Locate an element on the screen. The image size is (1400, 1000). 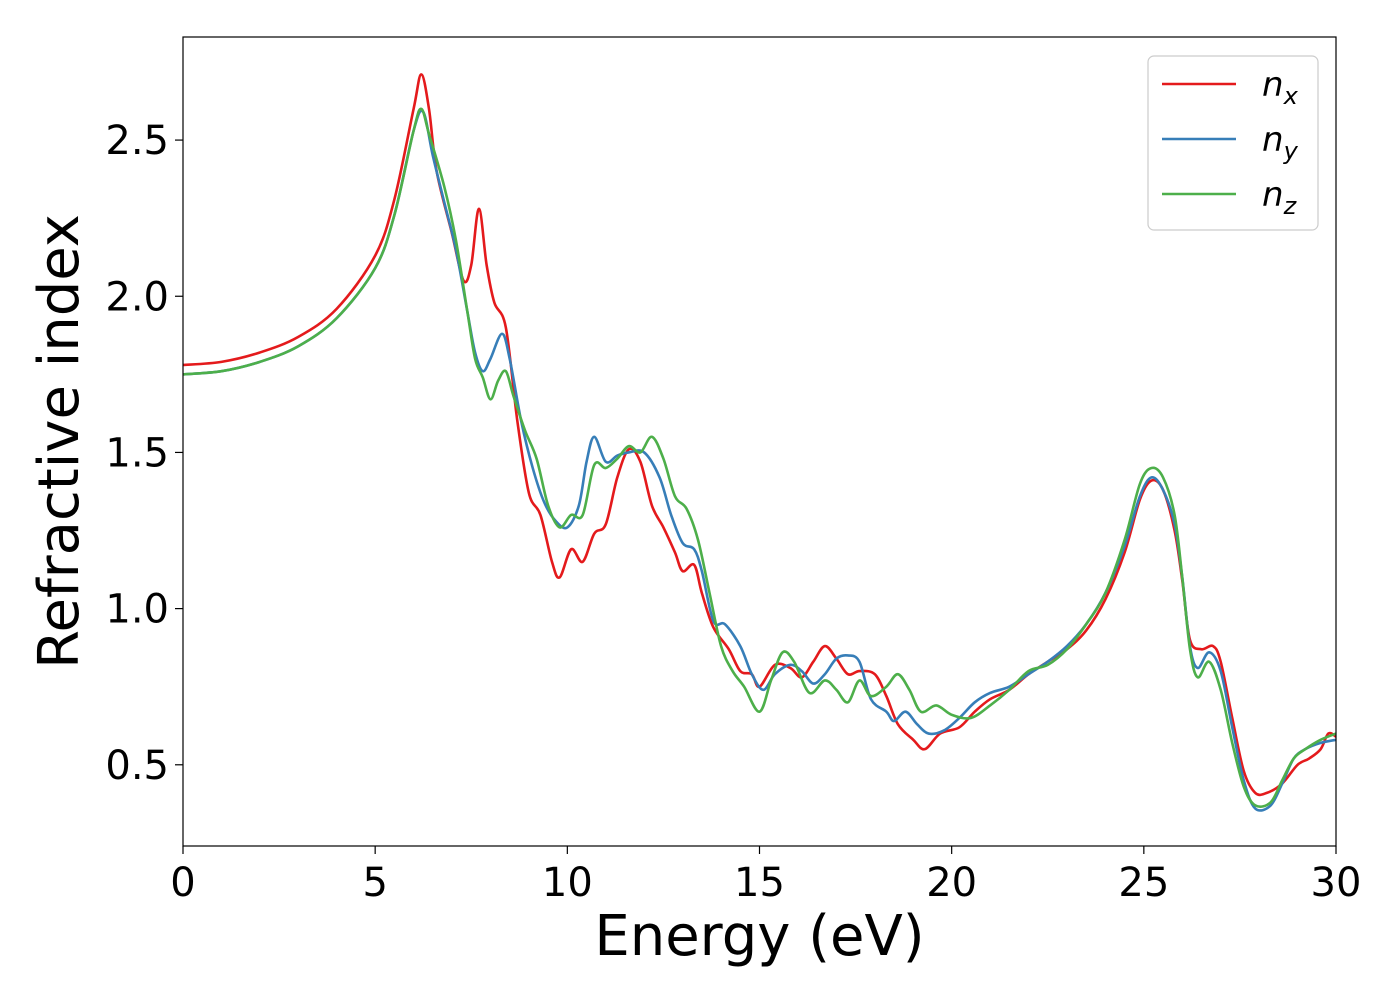
y-tick-label: 1.5 is located at coordinates (137, 453).